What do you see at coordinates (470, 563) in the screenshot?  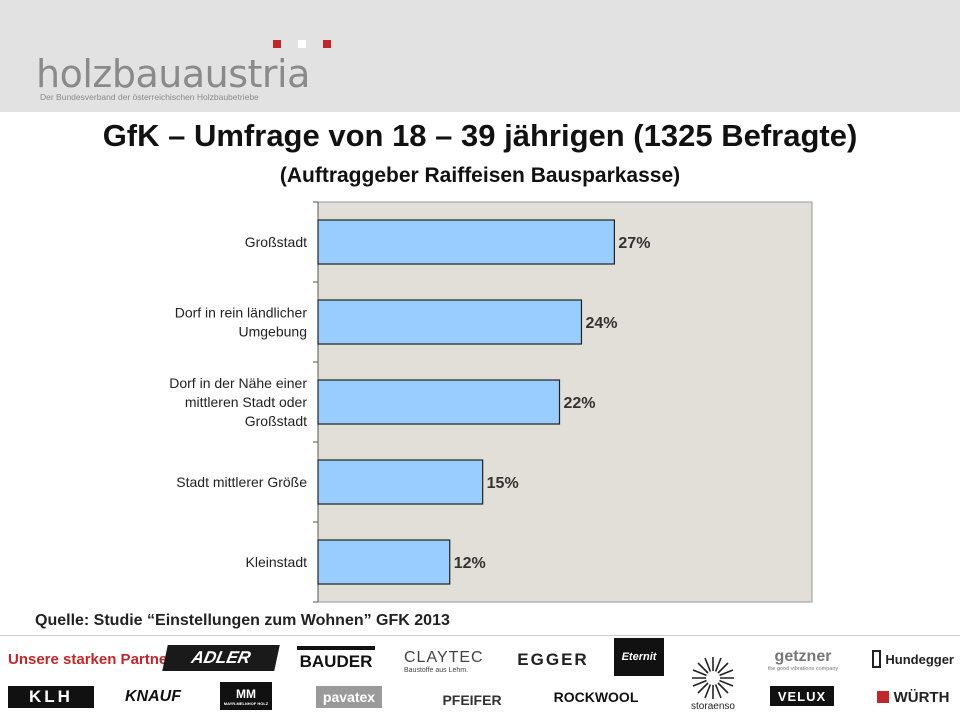 I see `data-label: 12%` at bounding box center [470, 563].